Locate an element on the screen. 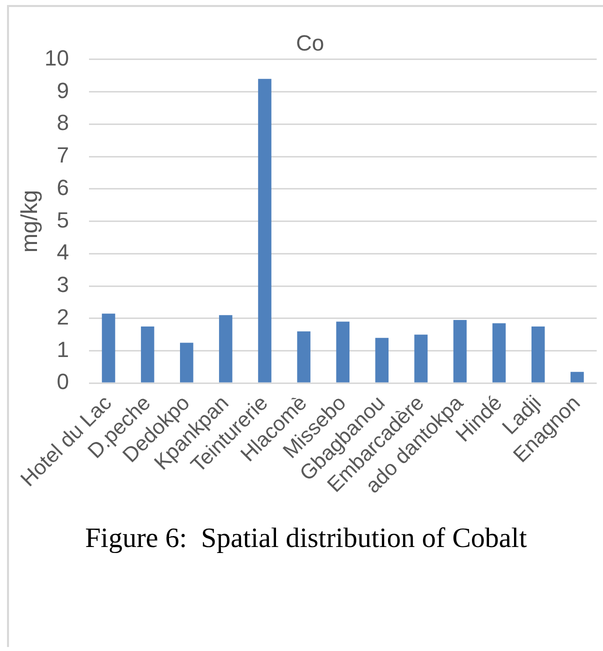 The height and width of the screenshot is (651, 603). y-tick-label: 3 is located at coordinates (62, 285).